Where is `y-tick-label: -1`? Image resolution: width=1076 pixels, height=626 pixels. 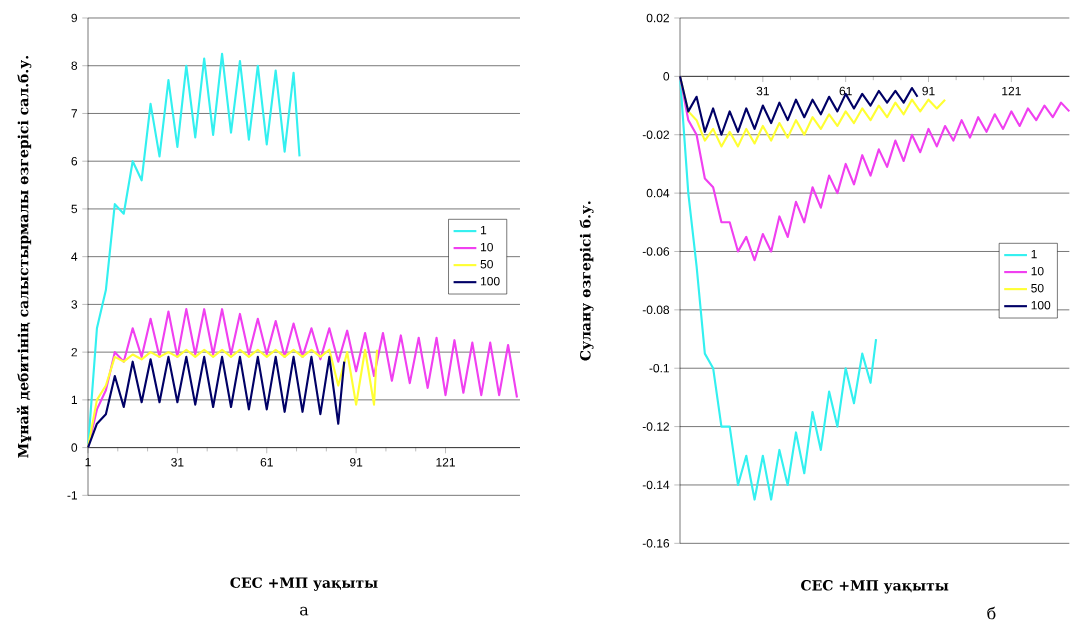
y-tick-label: -1 is located at coordinates (72, 495).